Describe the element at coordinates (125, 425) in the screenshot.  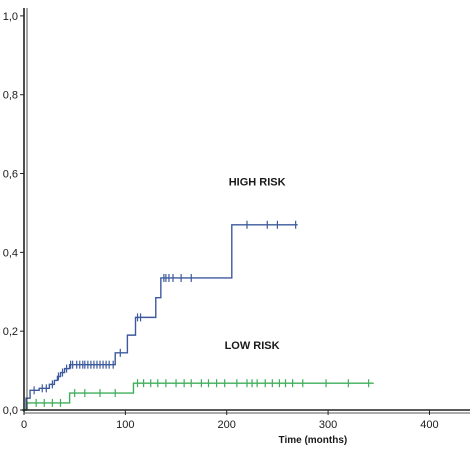
I see `x-tick-label: 100` at that location.